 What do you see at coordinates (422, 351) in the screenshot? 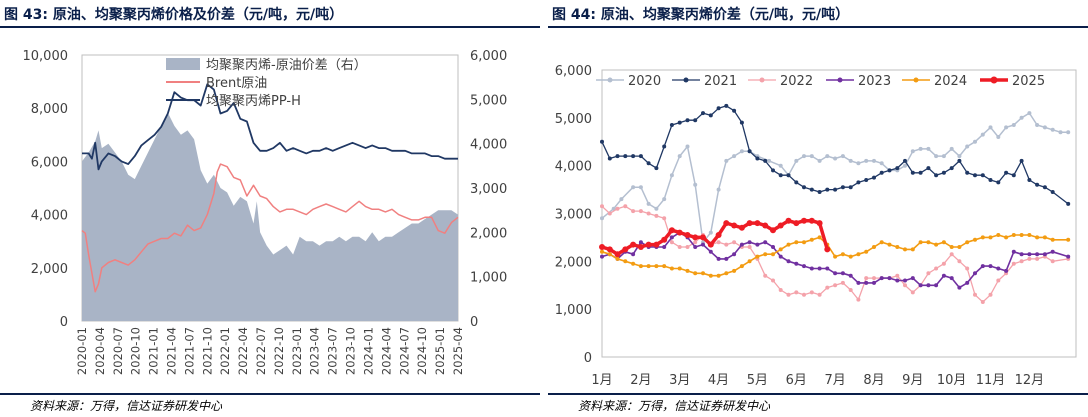
I see `x-tick-label: 2024-10` at bounding box center [422, 351].